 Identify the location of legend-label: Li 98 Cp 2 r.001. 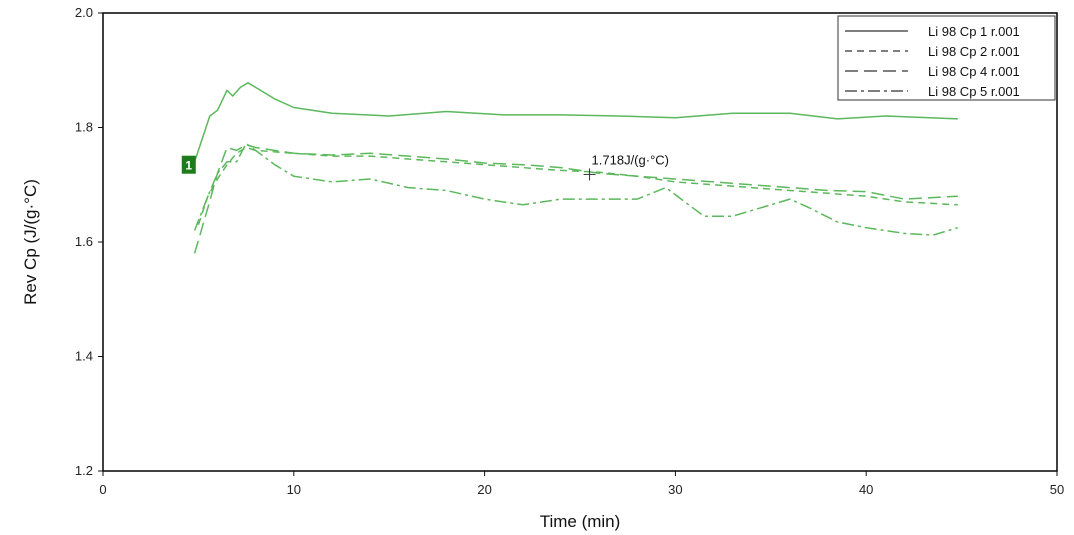
(974, 51).